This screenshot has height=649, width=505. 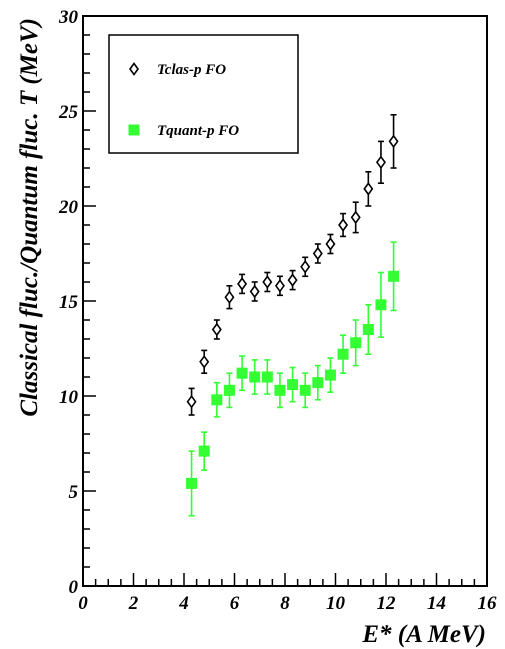 I want to click on x-tick-label: 4, so click(x=183, y=603).